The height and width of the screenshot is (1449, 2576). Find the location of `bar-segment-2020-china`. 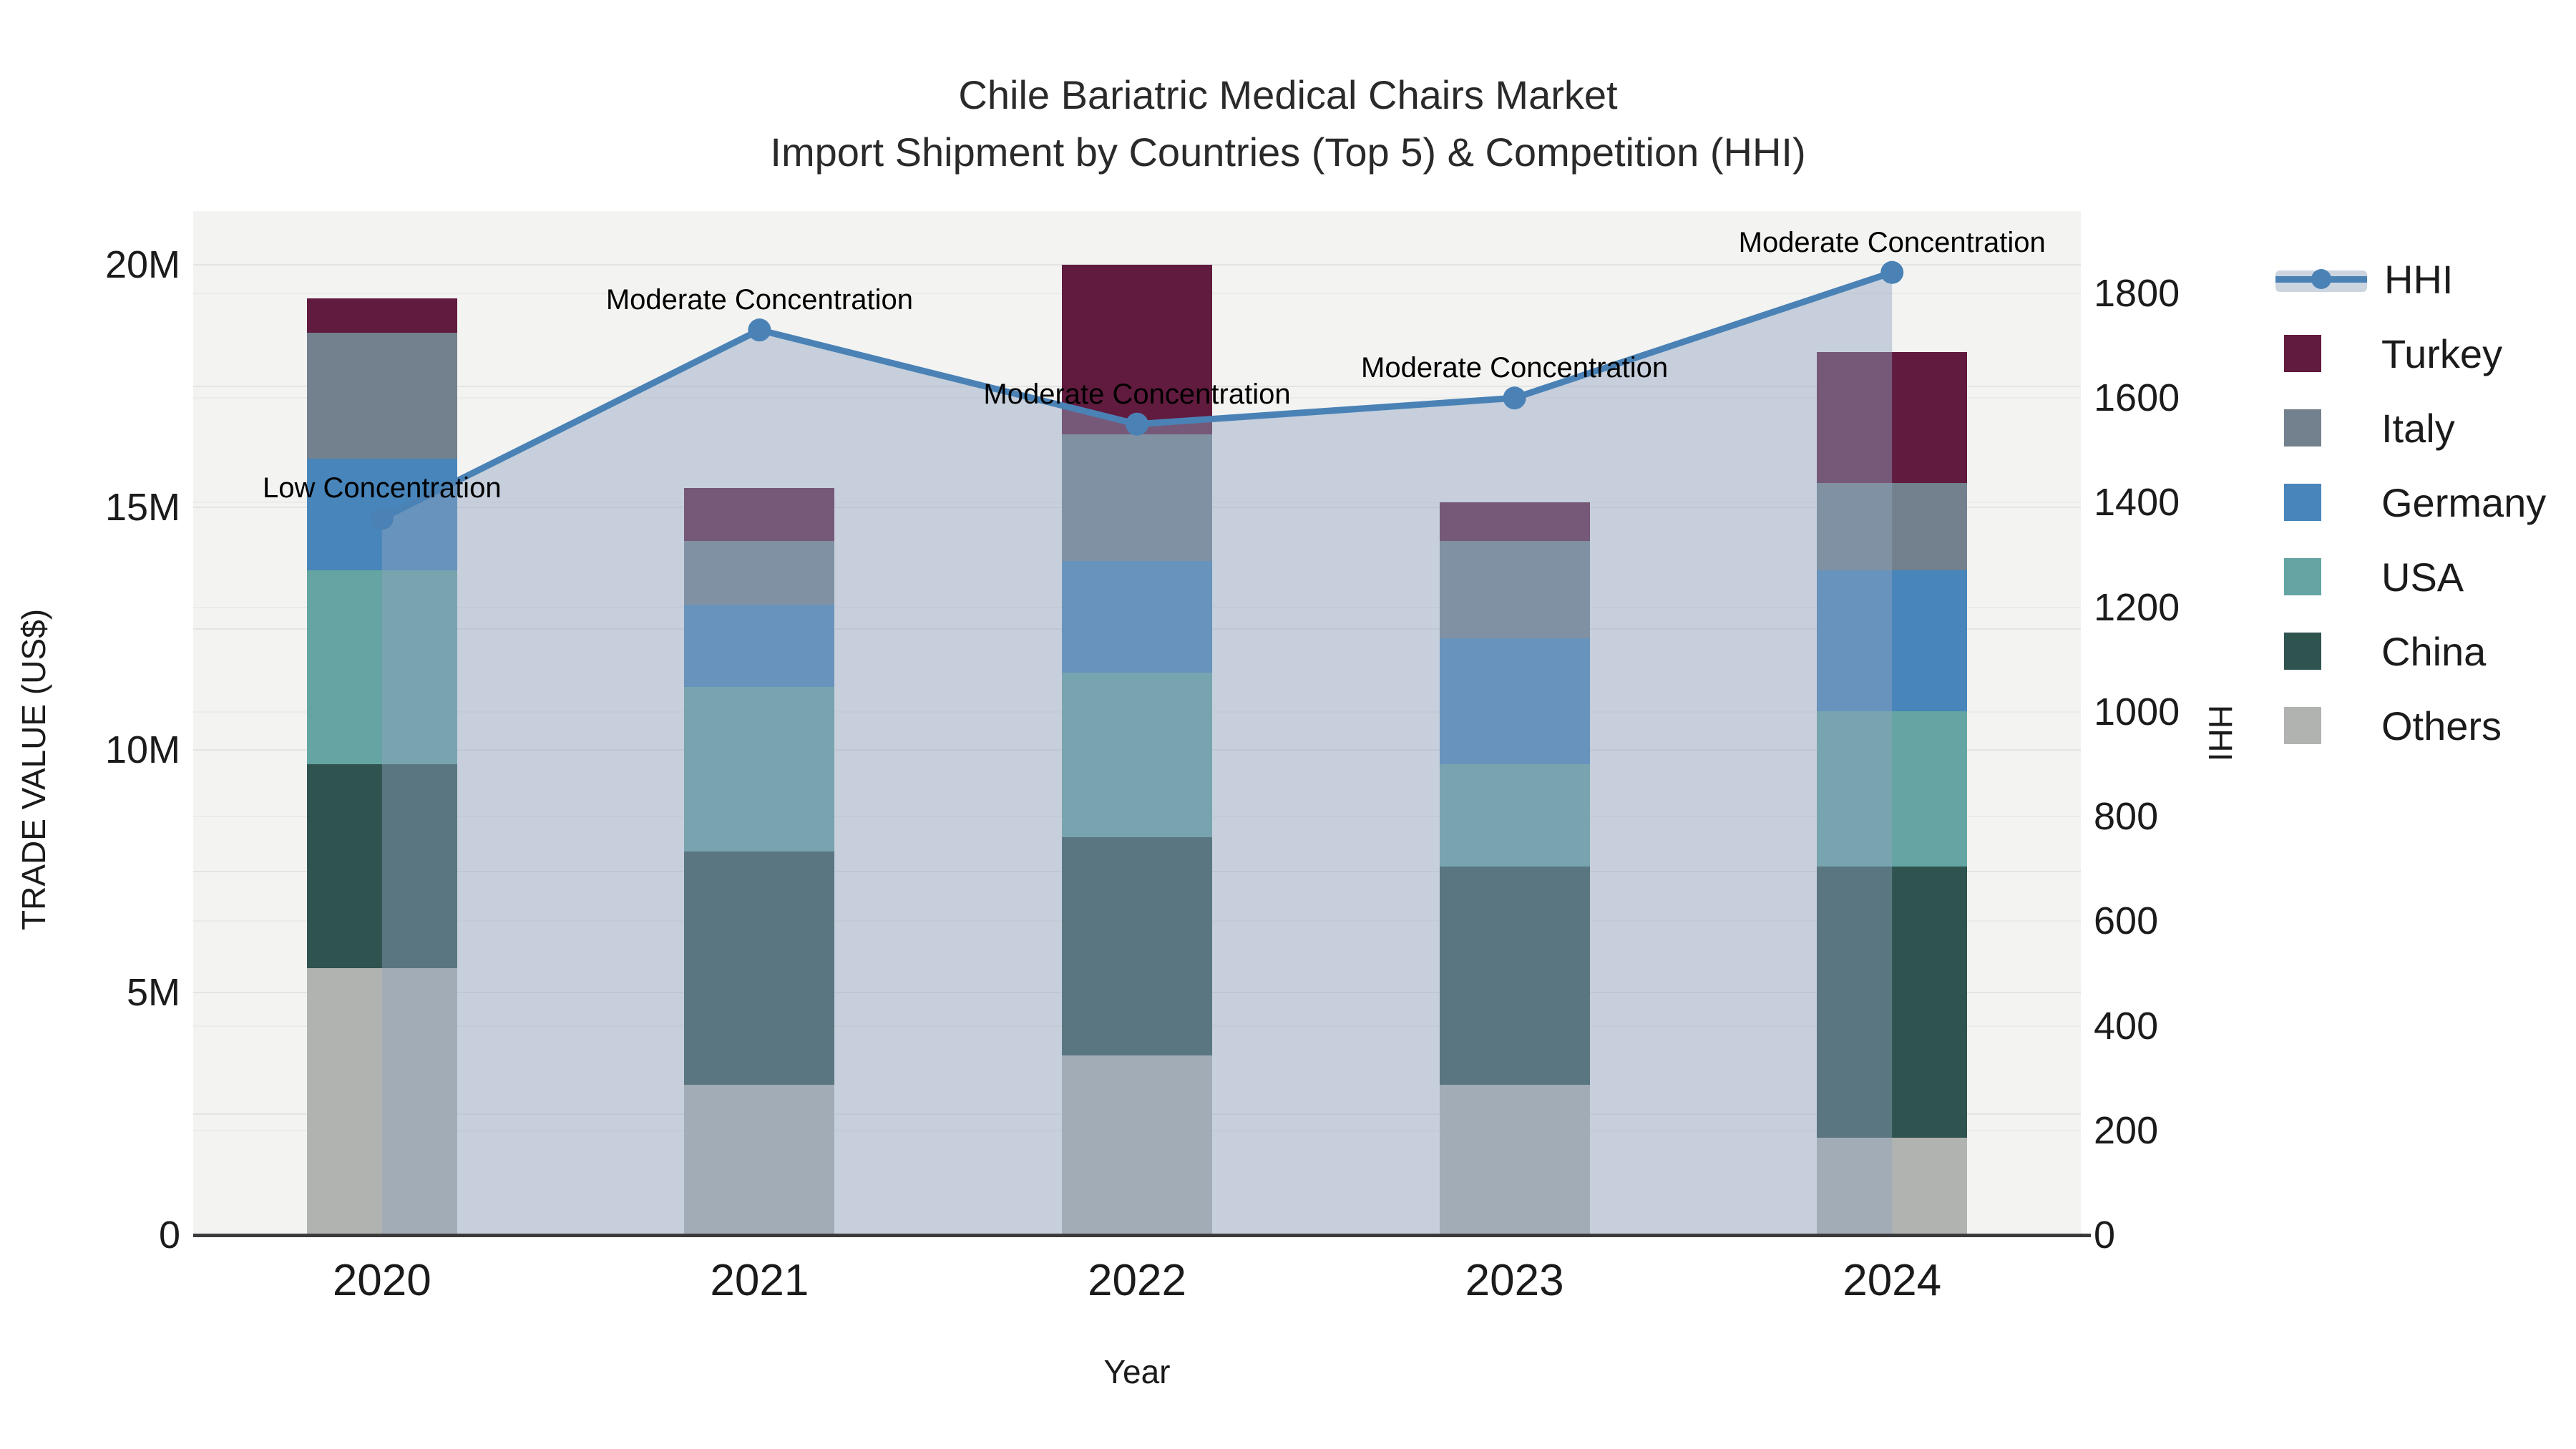

bar-segment-2020-china is located at coordinates (381, 866).